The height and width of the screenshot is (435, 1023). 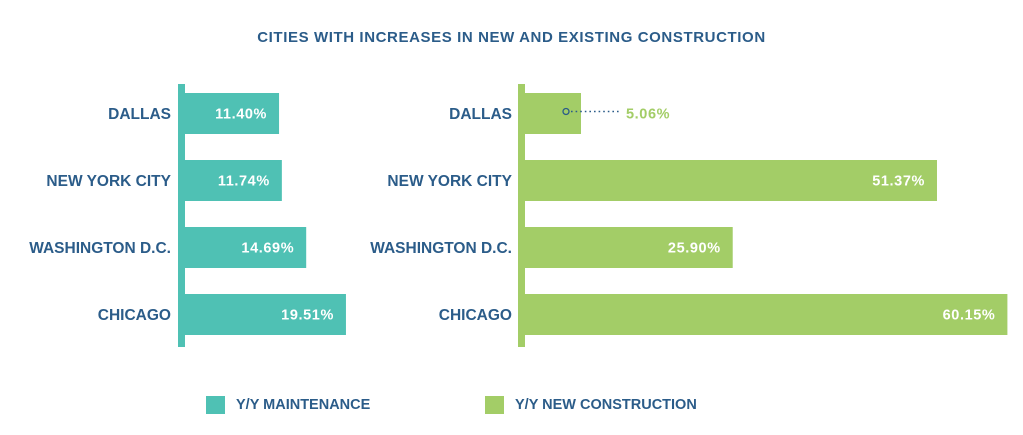 What do you see at coordinates (480, 114) in the screenshot?
I see `new-construction-category-label: DALLAS` at bounding box center [480, 114].